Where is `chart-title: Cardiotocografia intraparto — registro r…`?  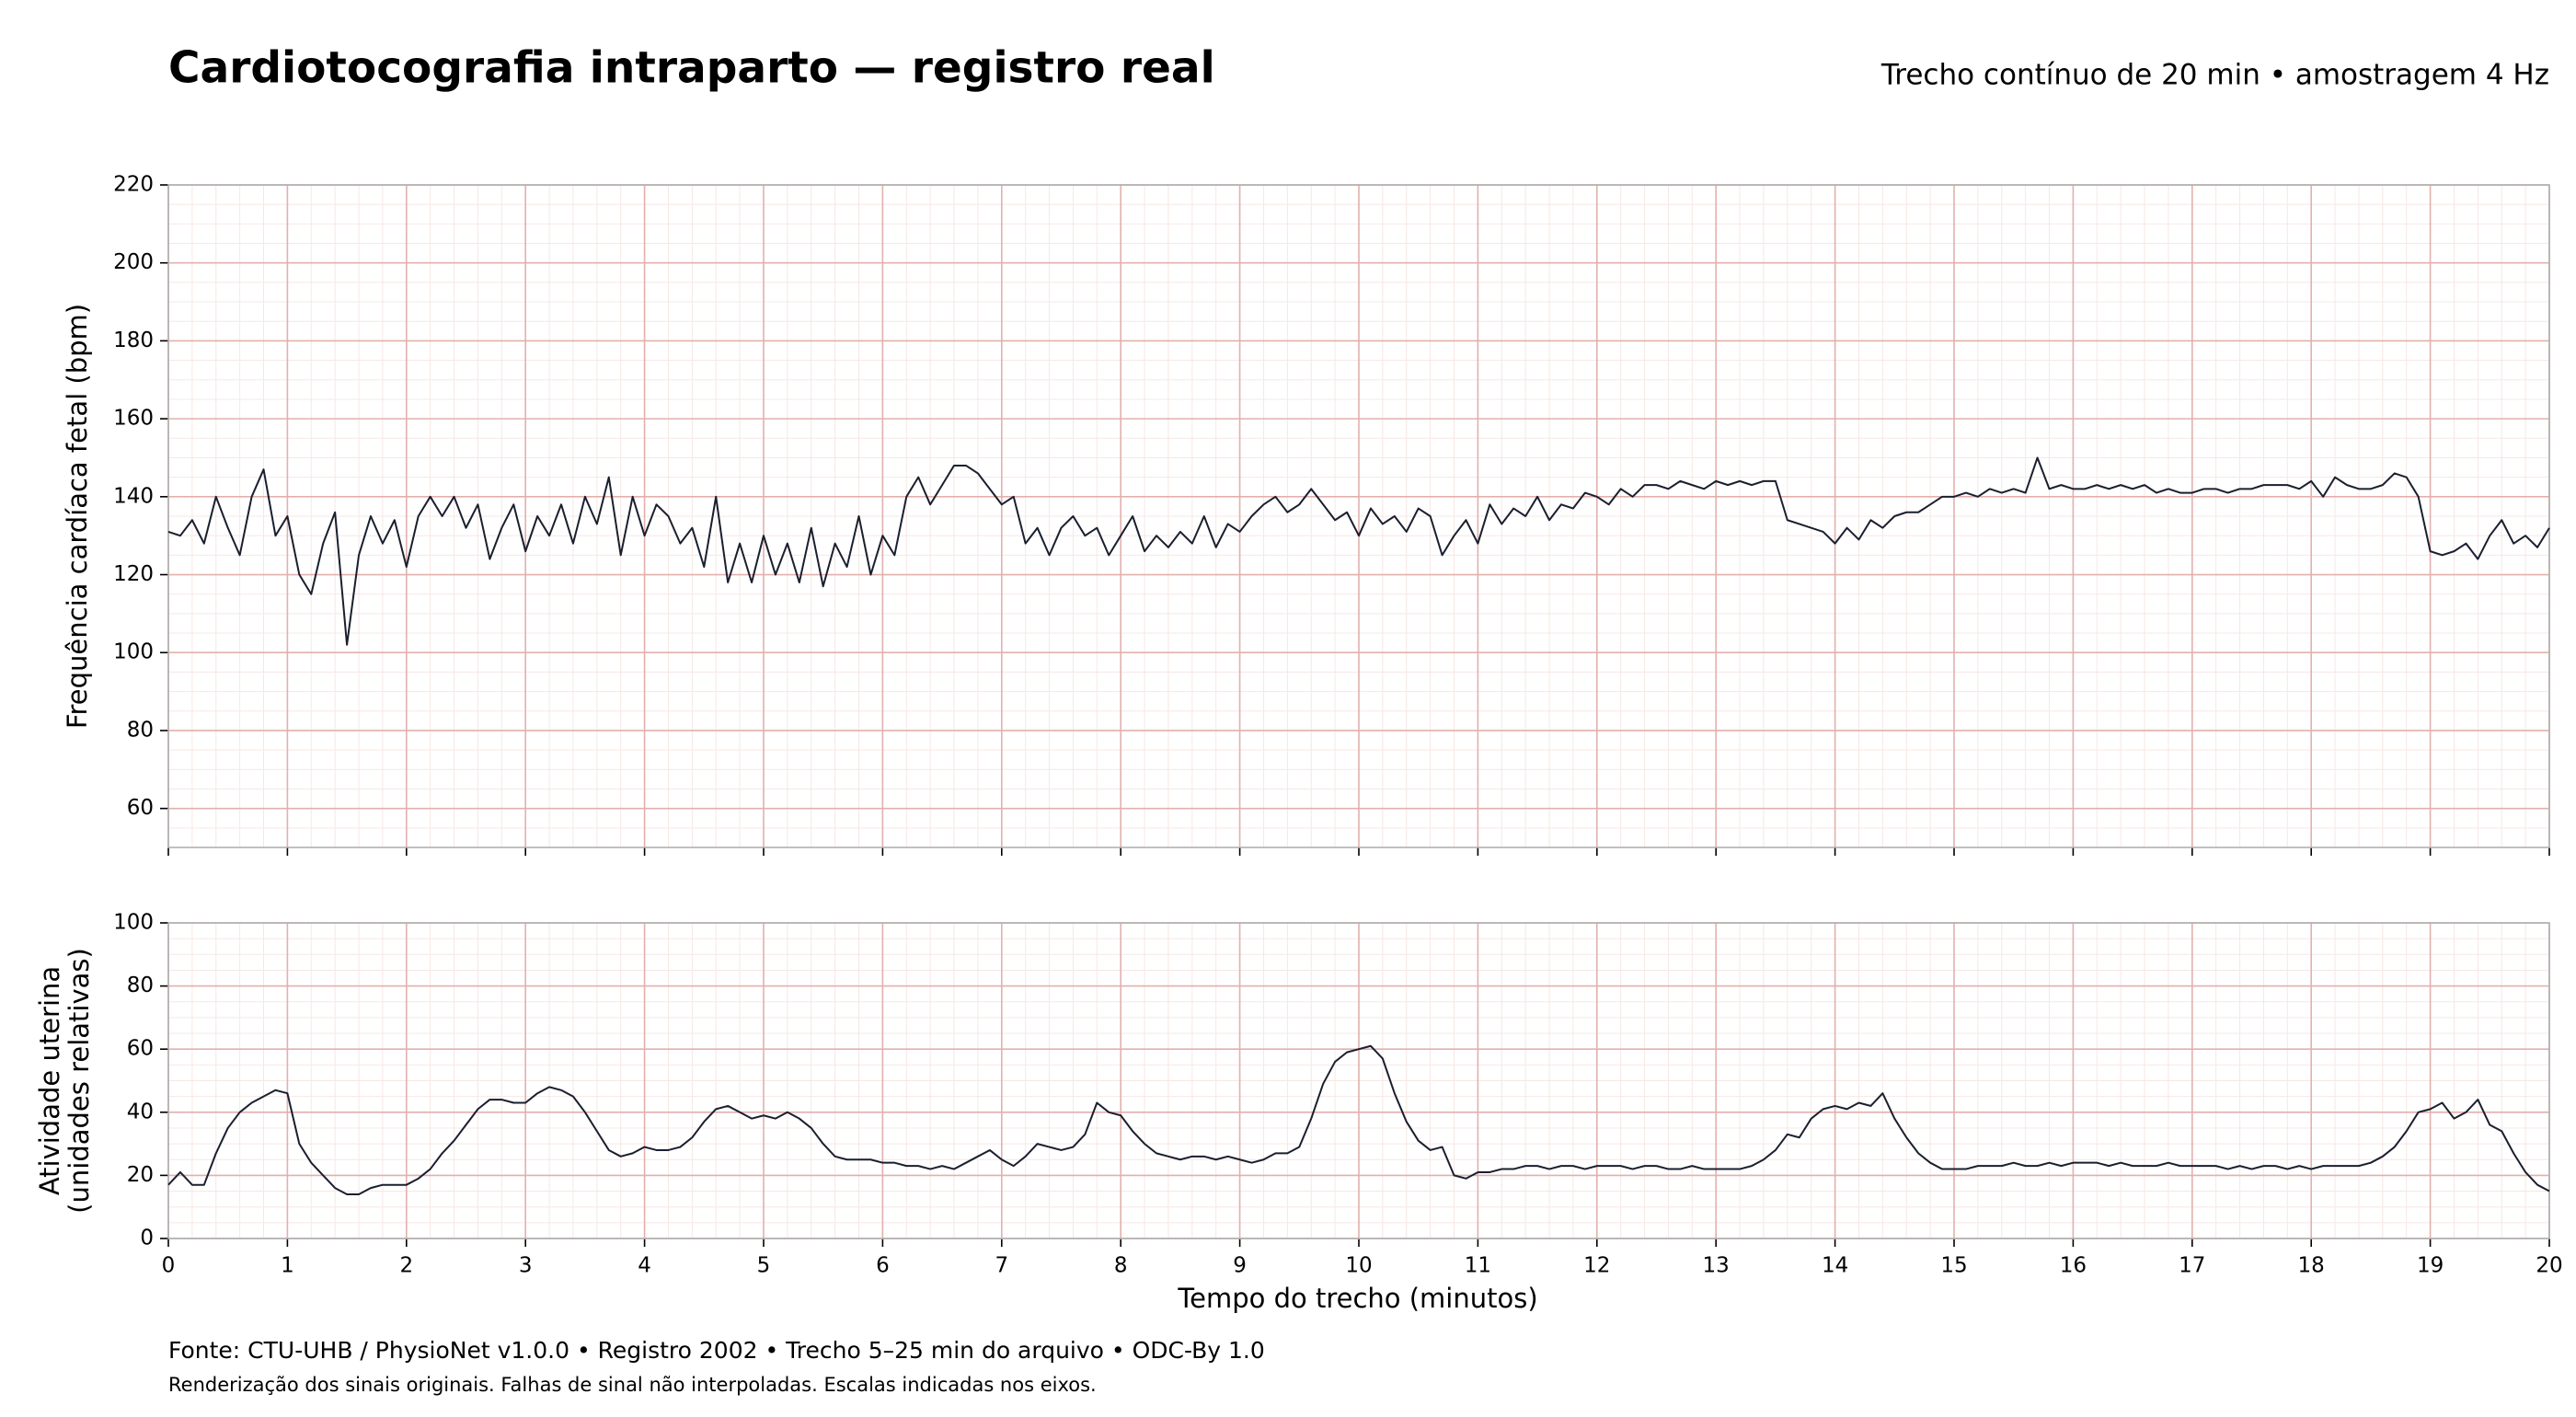 chart-title: Cardiotocografia intraparto — registro r… is located at coordinates (691, 68).